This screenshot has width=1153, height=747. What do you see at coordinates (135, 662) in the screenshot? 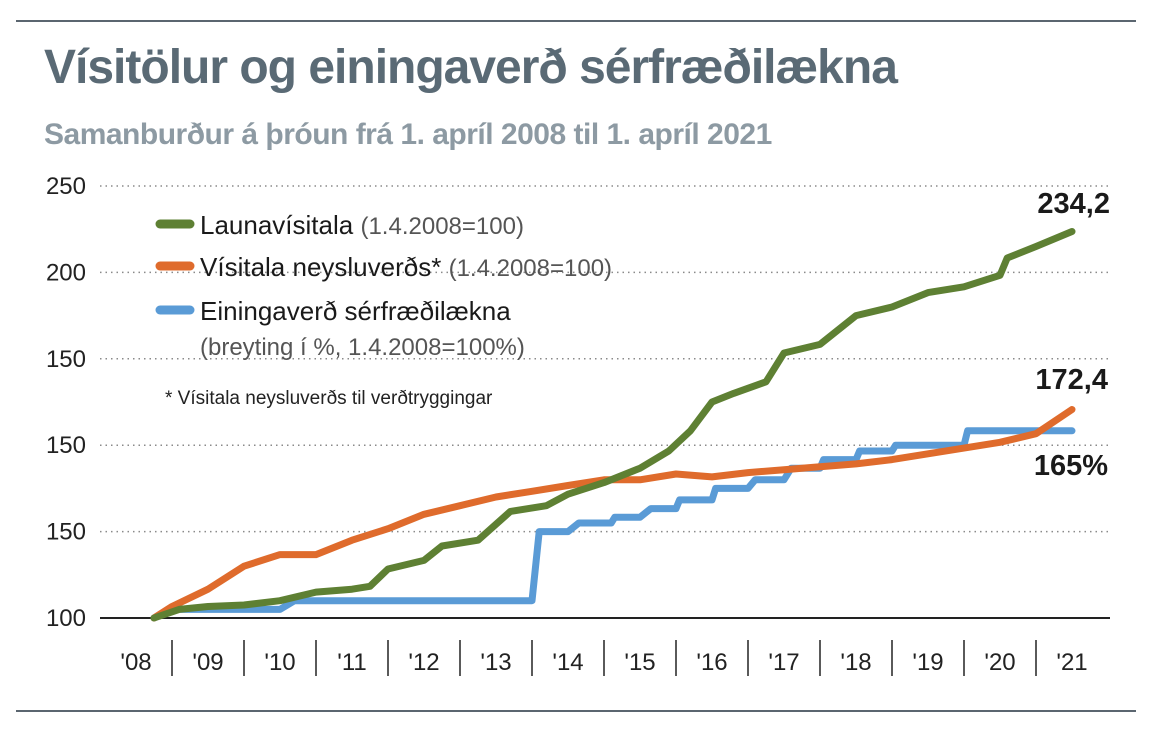
I see `x-tick-label: '08` at bounding box center [135, 662].